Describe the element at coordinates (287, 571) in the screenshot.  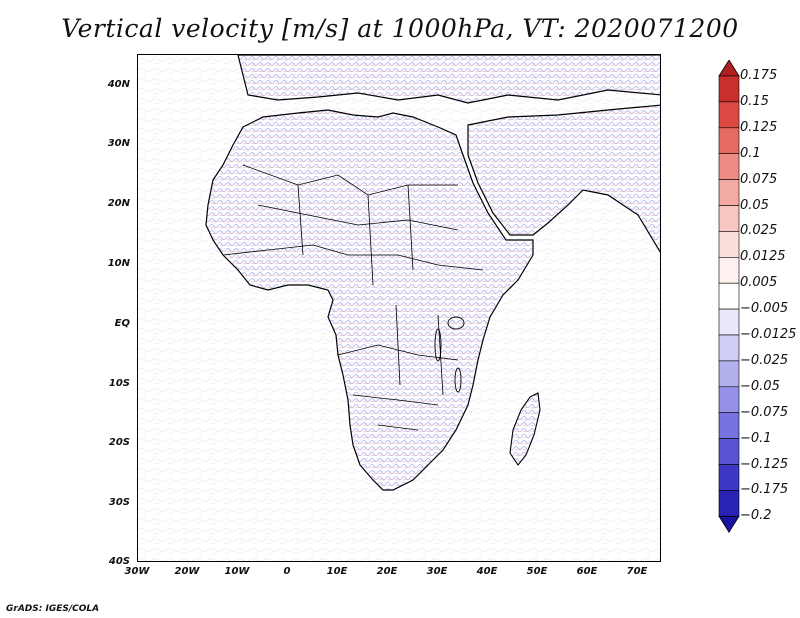
I see `lon-label-0: 0` at that location.